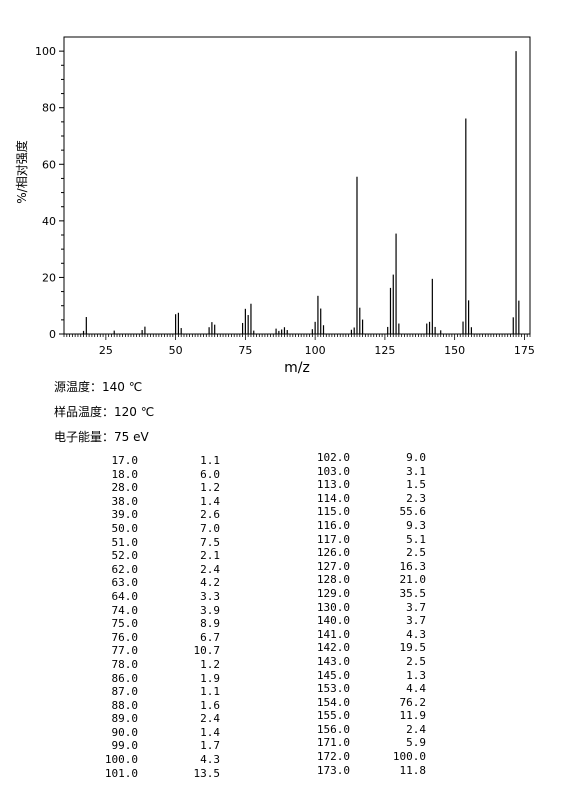 This screenshot has width=570, height=789. I want to click on intensity-value: 11.9, so click(413, 716).